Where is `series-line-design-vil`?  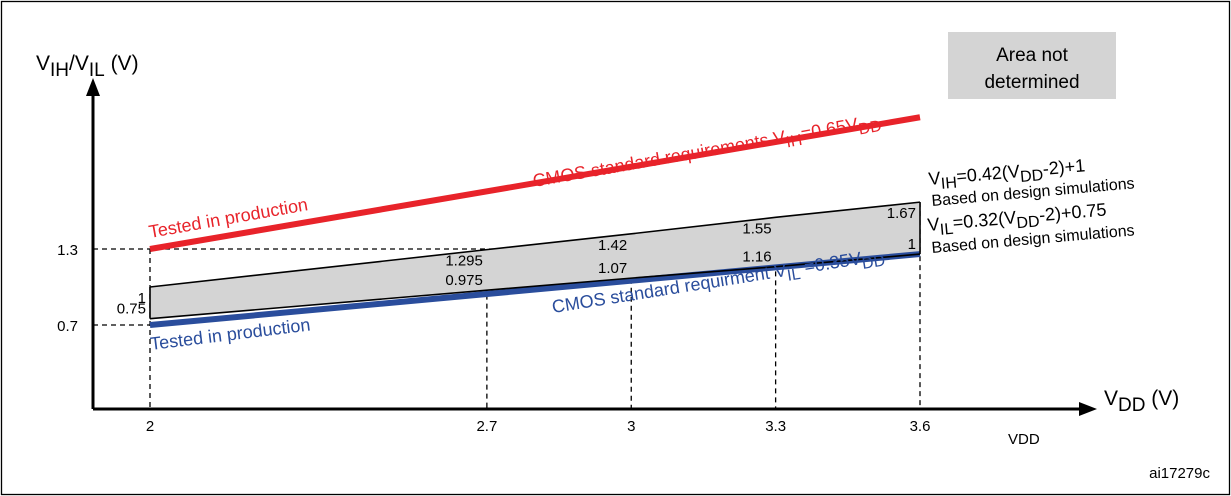
series-line-design-vil is located at coordinates (535, 286).